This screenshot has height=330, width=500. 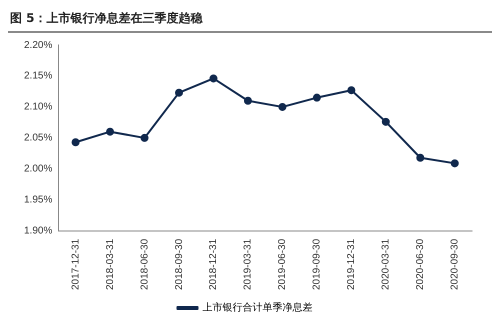 What do you see at coordinates (38, 45) in the screenshot?
I see `y-tick-label: 2.20%` at bounding box center [38, 45].